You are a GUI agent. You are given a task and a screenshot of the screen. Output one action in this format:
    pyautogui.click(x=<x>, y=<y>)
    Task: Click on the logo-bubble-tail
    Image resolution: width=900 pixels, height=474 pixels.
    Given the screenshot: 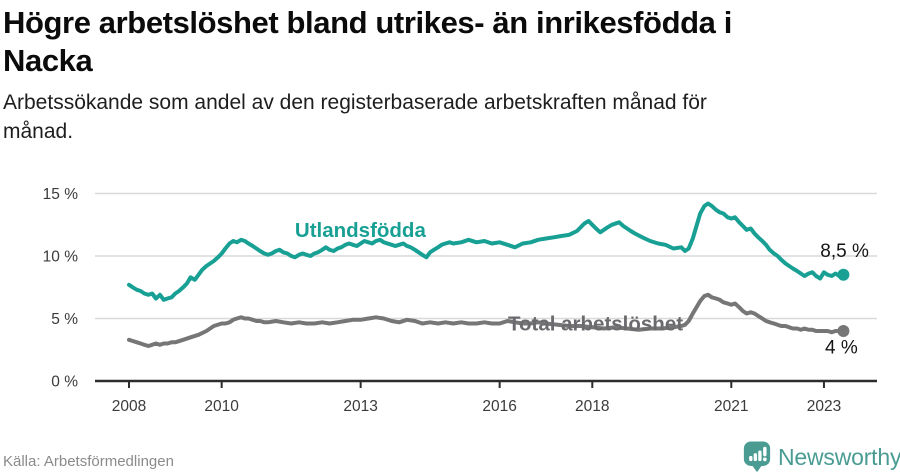 What is the action you would take?
    pyautogui.click(x=757, y=468)
    